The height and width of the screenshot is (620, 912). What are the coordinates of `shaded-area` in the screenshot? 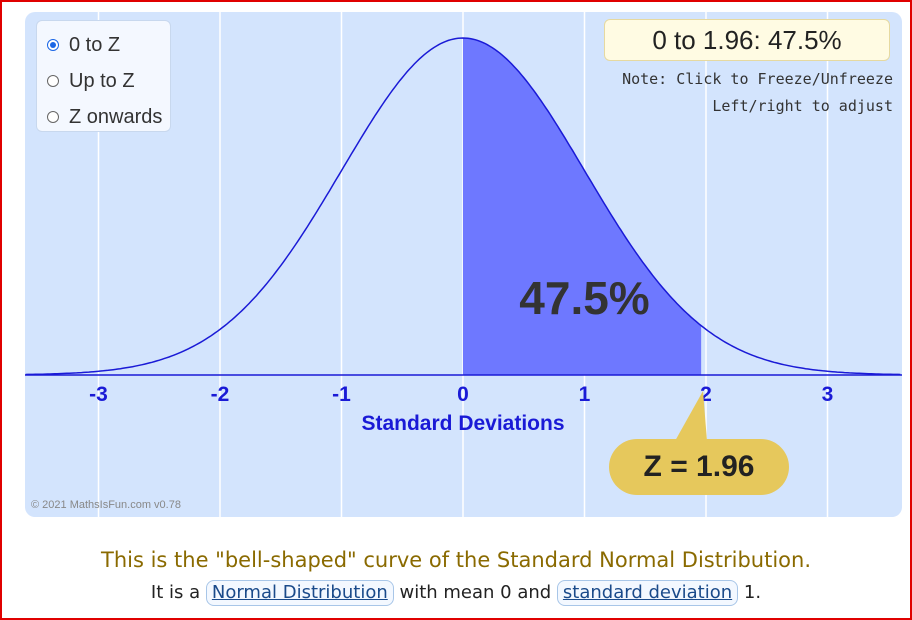 It's located at (582, 206).